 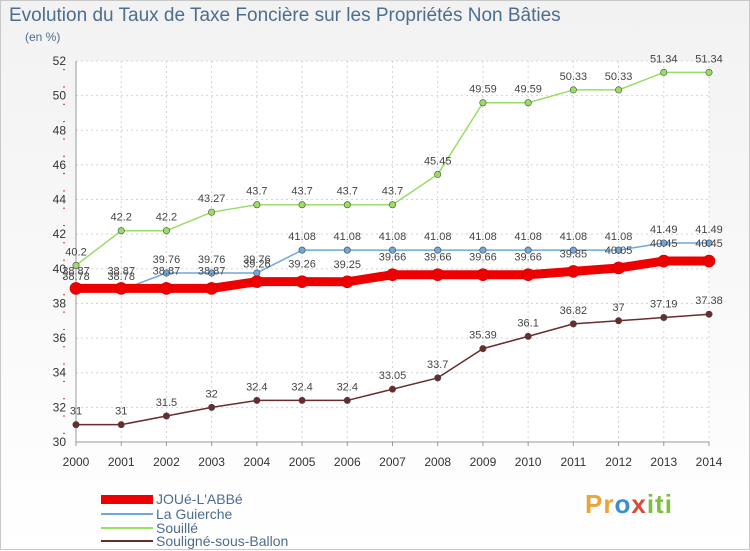 What do you see at coordinates (212, 199) in the screenshot?
I see `data-label: 43.27` at bounding box center [212, 199].